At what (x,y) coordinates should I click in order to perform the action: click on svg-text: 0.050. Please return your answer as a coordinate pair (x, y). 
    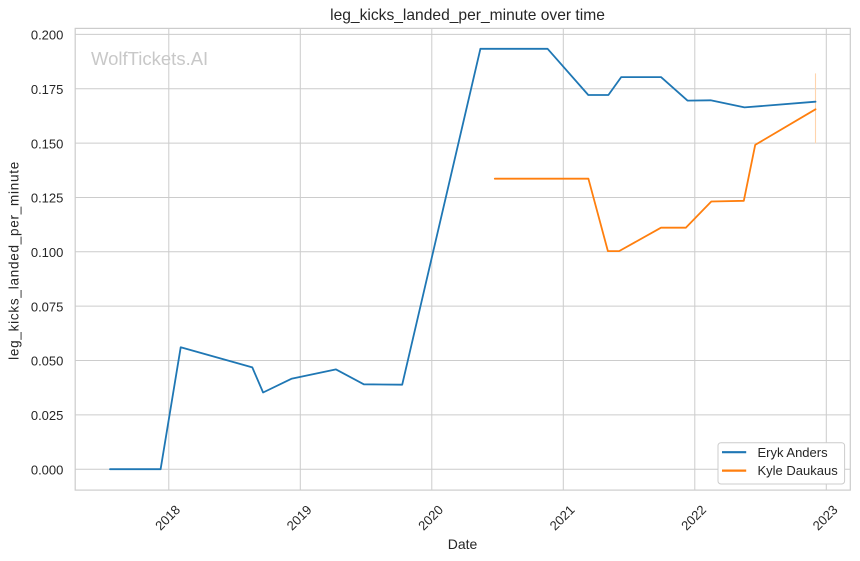
    Looking at the image, I should click on (47, 361).